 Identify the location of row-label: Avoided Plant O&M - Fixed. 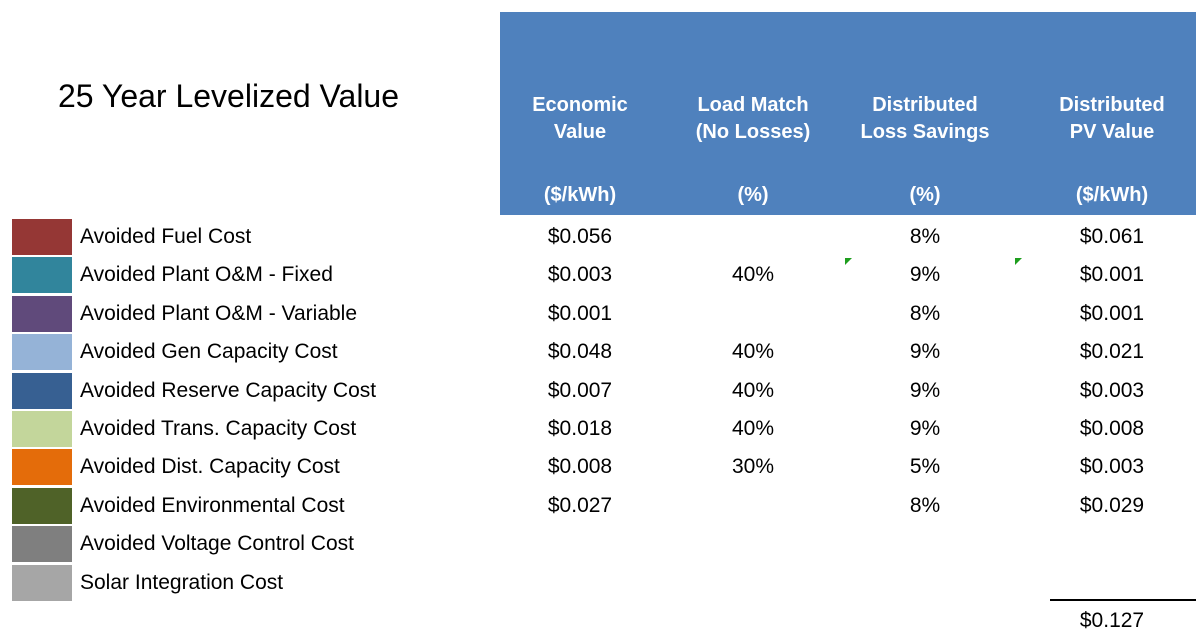
(206, 275).